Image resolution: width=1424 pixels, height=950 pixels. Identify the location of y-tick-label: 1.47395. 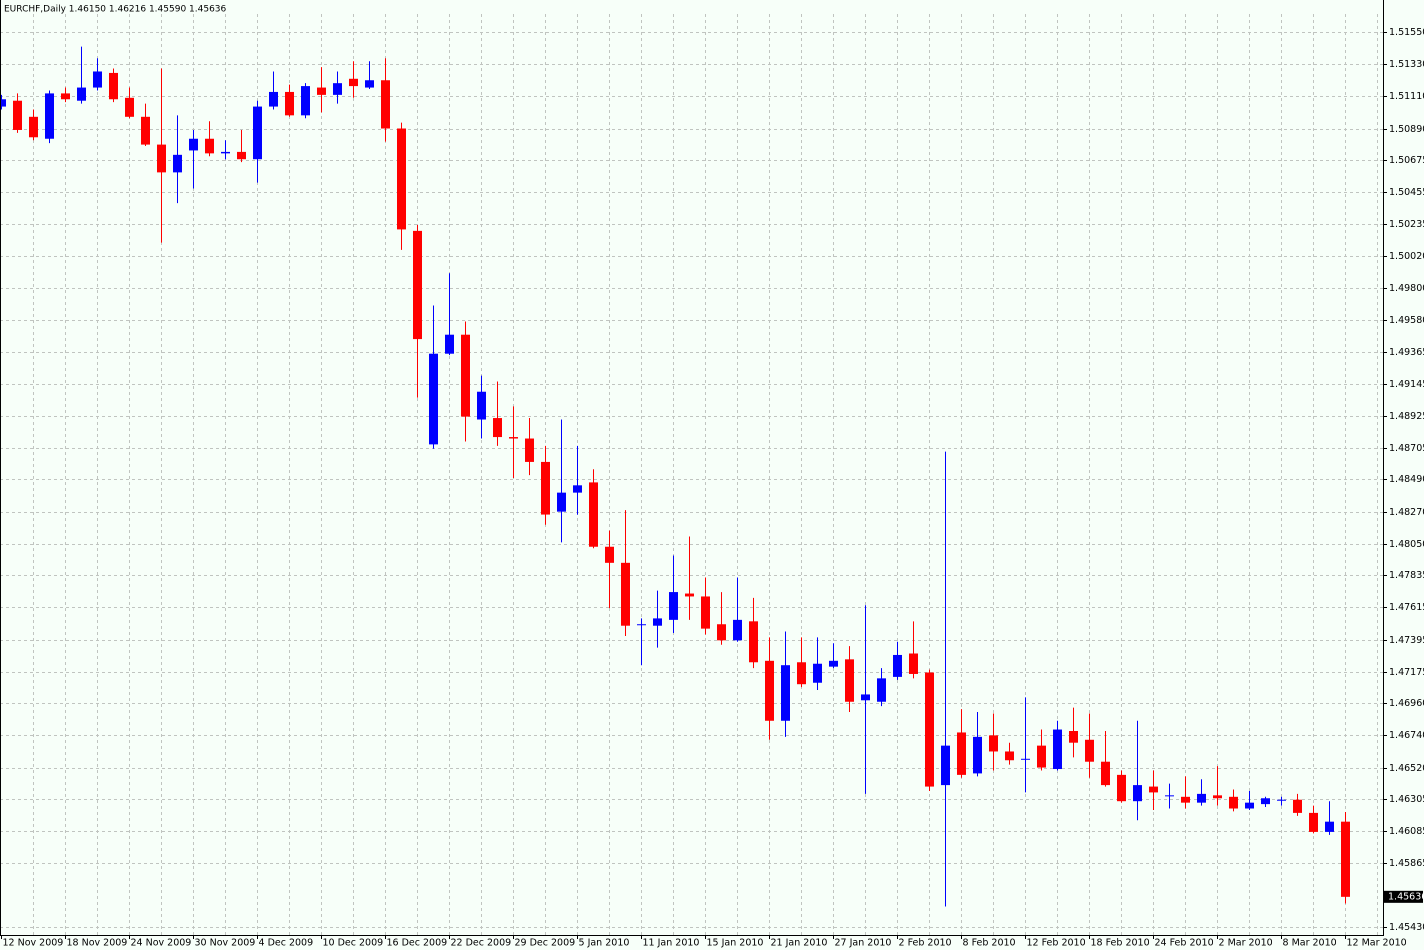
(1406, 640).